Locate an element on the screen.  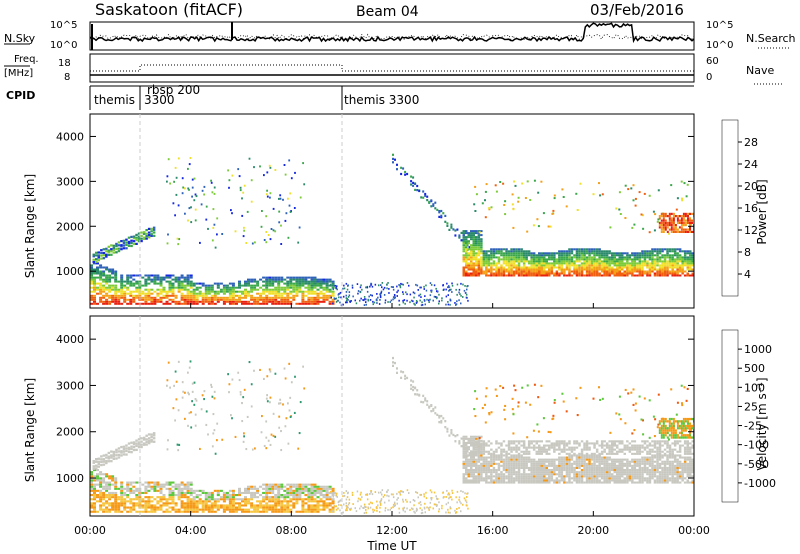
noise-traces is located at coordinates (392, 36).